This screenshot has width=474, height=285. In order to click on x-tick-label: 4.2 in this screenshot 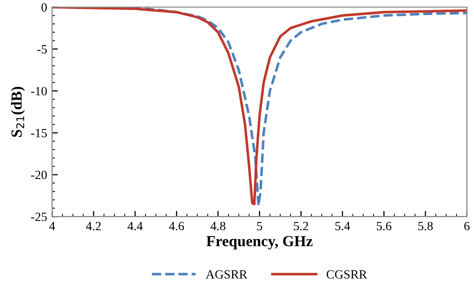, I will do `click(93, 226)`.